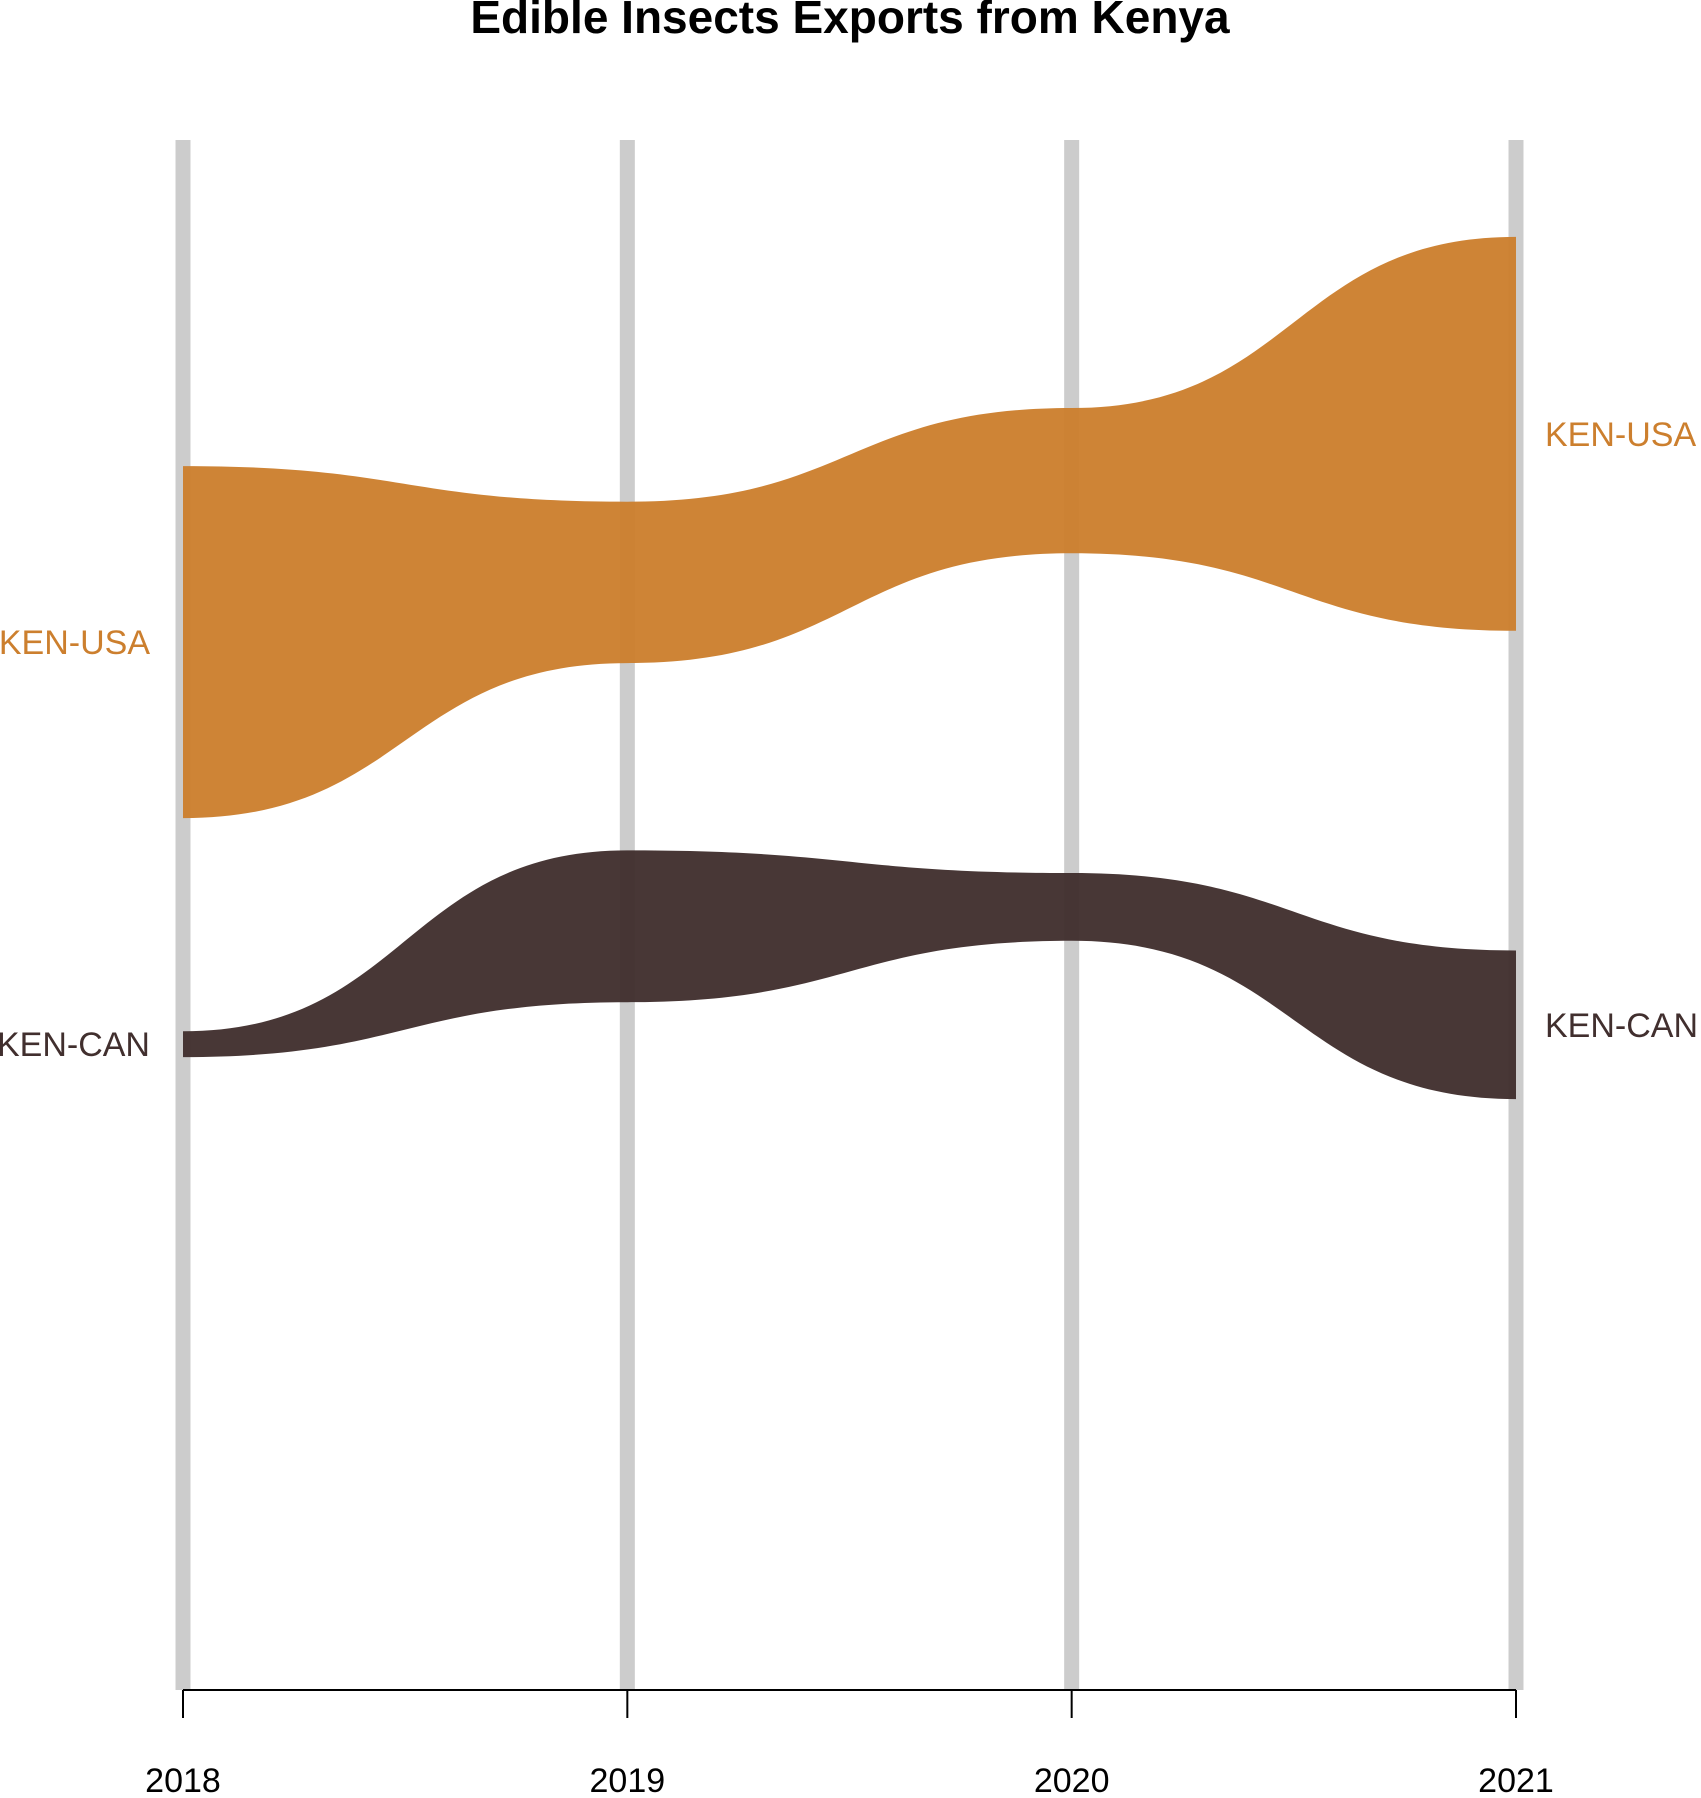 The image size is (1701, 1798). I want to click on series-label-left-ken-usa: KEN-USA, so click(75, 643).